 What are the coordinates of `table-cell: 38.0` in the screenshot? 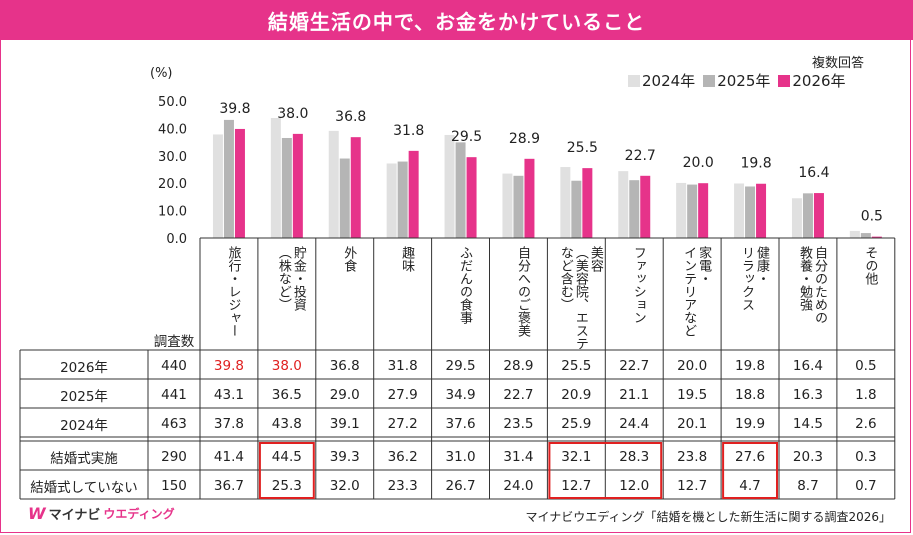 It's located at (286, 366).